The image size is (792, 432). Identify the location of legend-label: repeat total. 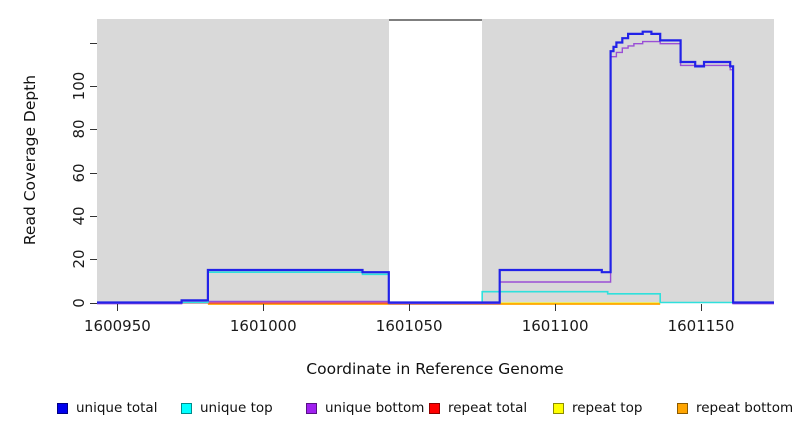
(488, 408).